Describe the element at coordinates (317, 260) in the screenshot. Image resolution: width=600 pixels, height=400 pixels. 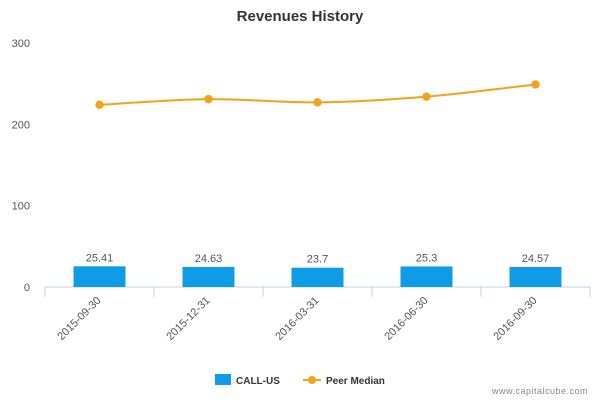
I see `bar-data-label: 23.7` at that location.